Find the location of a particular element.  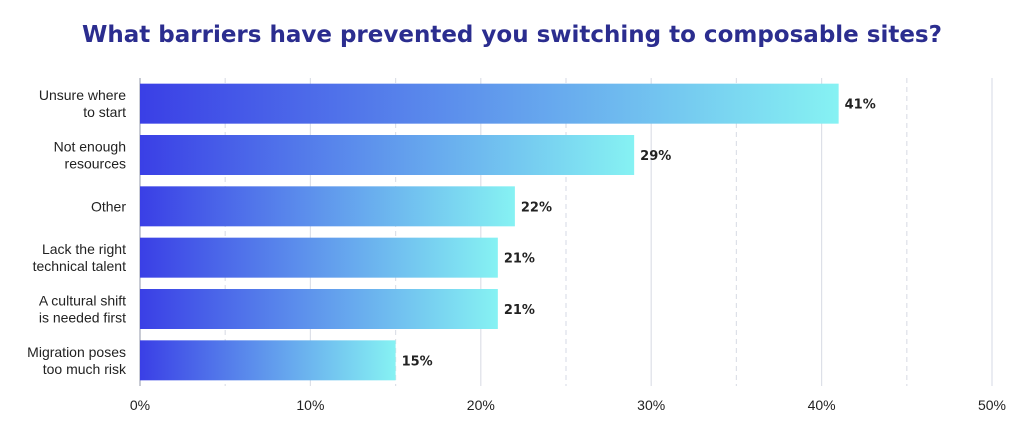

x-tick-label: 10% is located at coordinates (310, 405).